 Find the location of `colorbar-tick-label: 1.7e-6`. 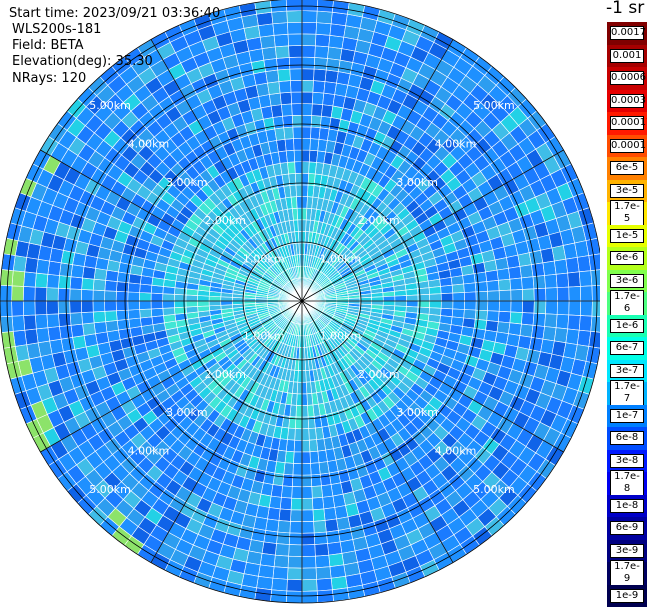

colorbar-tick-label: 1.7e-6 is located at coordinates (627, 303).